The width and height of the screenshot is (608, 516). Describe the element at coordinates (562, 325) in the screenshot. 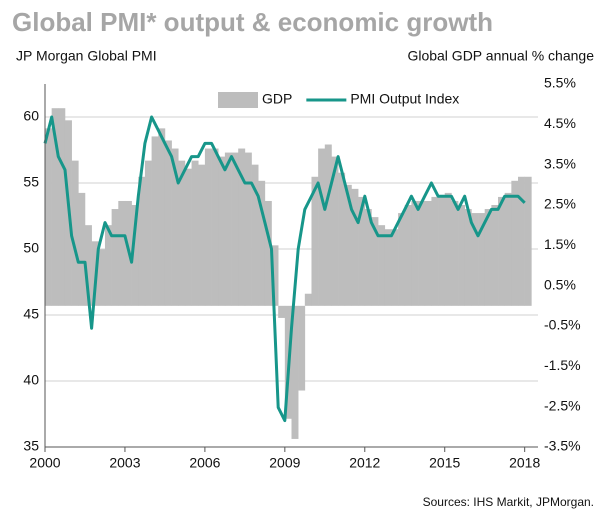

I see `y2-tick-label: -0.5%` at that location.